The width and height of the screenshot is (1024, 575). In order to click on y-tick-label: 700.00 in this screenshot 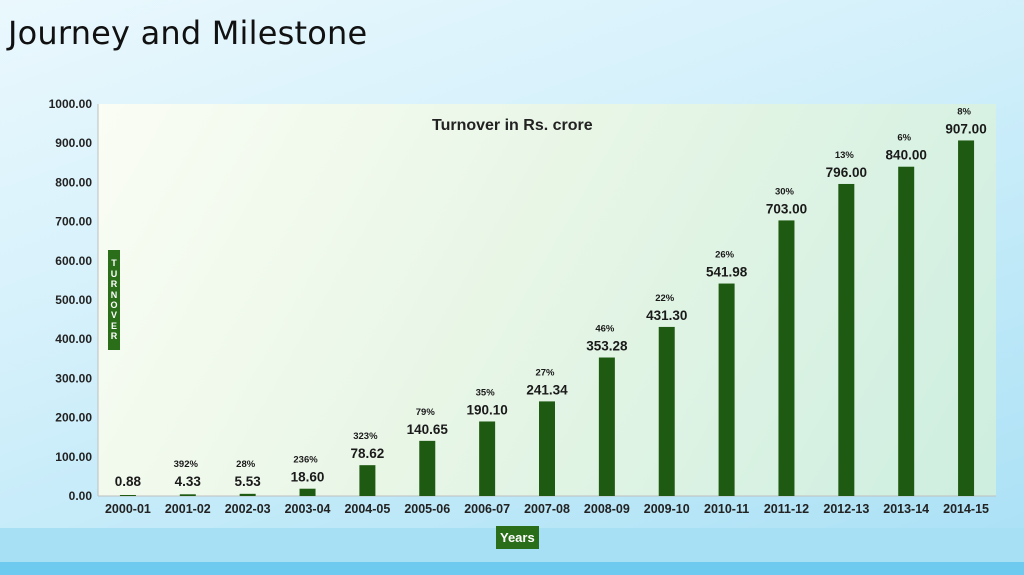, I will do `click(73, 222)`.